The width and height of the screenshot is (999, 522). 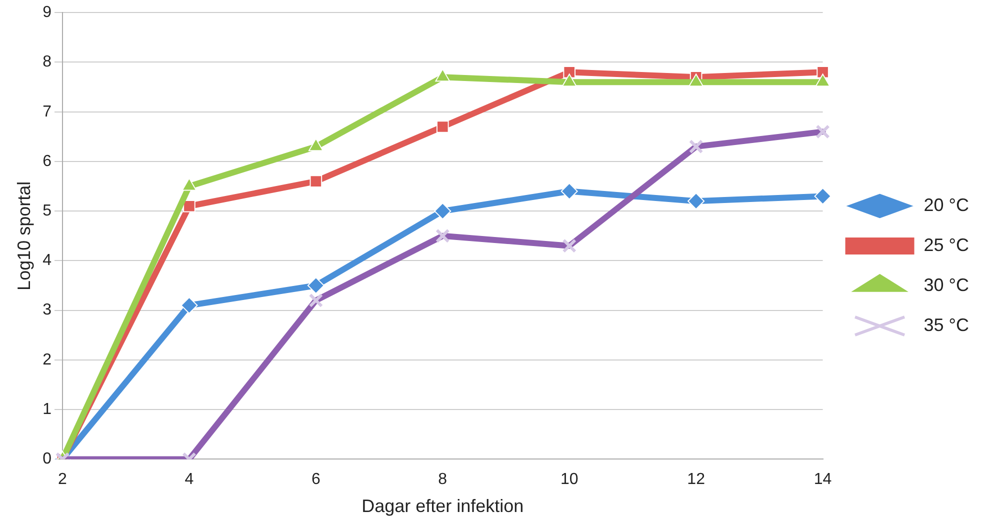 What do you see at coordinates (947, 284) in the screenshot?
I see `legend-label: 30 °C` at bounding box center [947, 284].